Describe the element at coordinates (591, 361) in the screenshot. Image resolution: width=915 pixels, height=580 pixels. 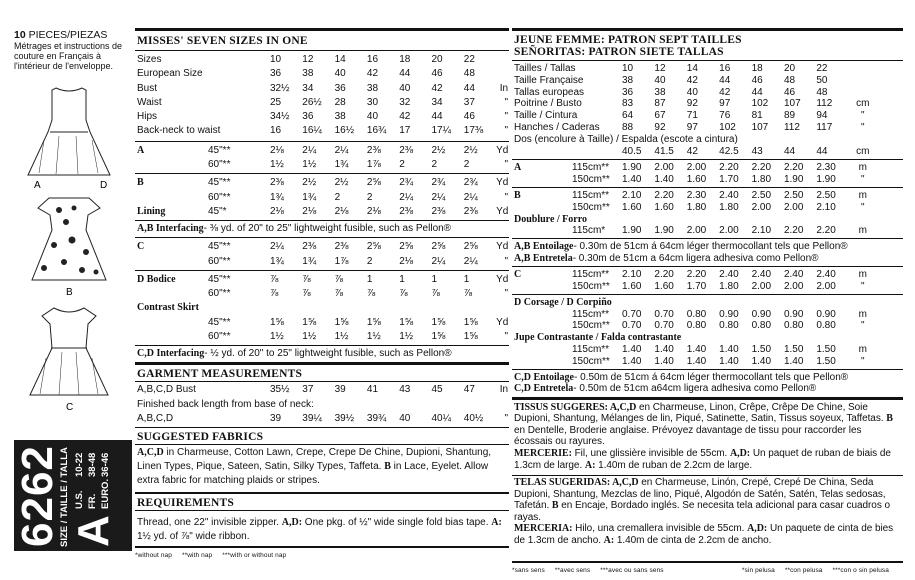
I see `fabric-width: 150cm**` at that location.